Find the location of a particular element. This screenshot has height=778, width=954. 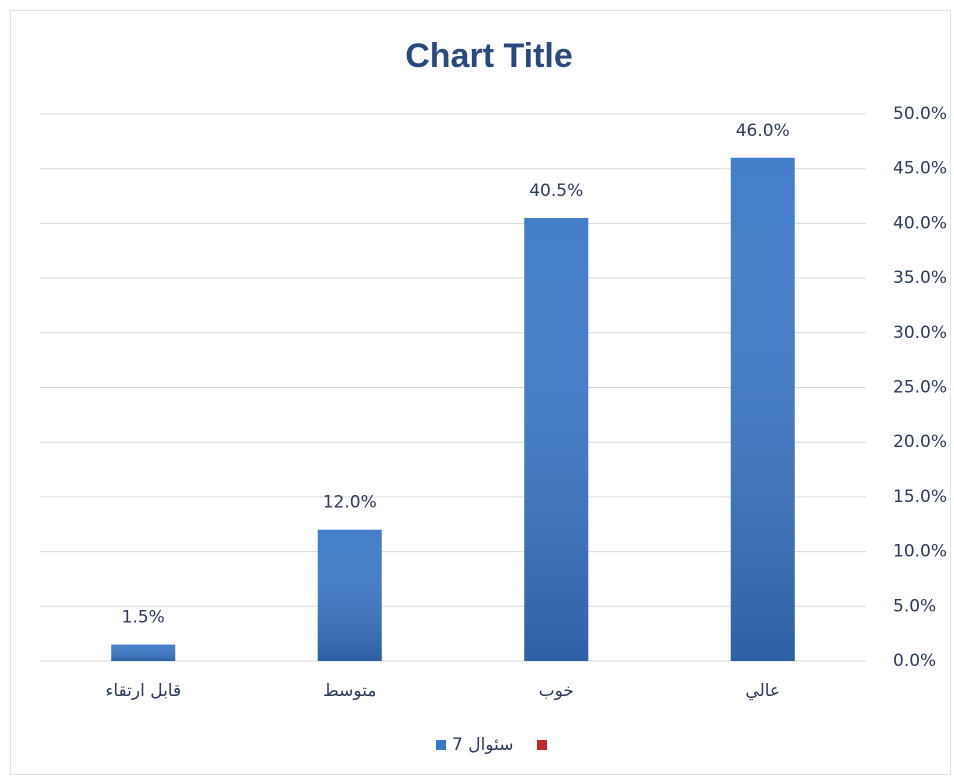

y-tick-label: 40.0% is located at coordinates (920, 223).